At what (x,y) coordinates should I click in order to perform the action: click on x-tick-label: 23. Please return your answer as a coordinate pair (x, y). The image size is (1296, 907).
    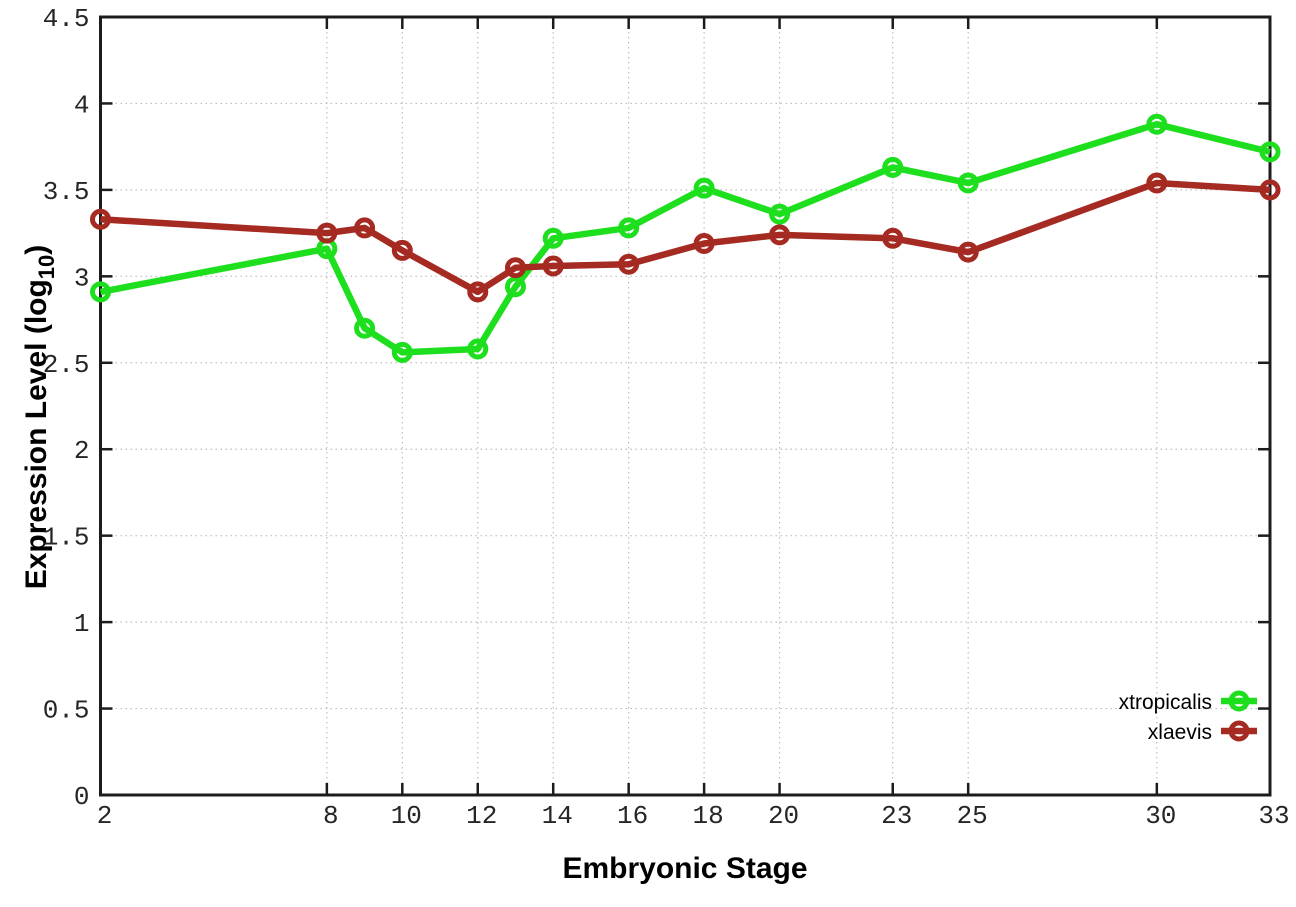
    Looking at the image, I should click on (896, 816).